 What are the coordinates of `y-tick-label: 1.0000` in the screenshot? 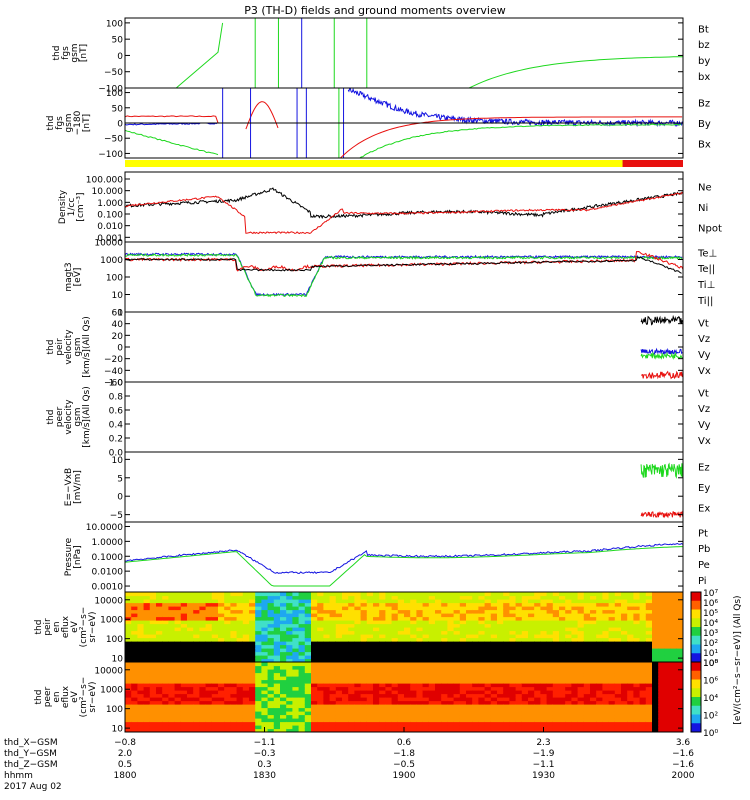 It's located at (108, 543).